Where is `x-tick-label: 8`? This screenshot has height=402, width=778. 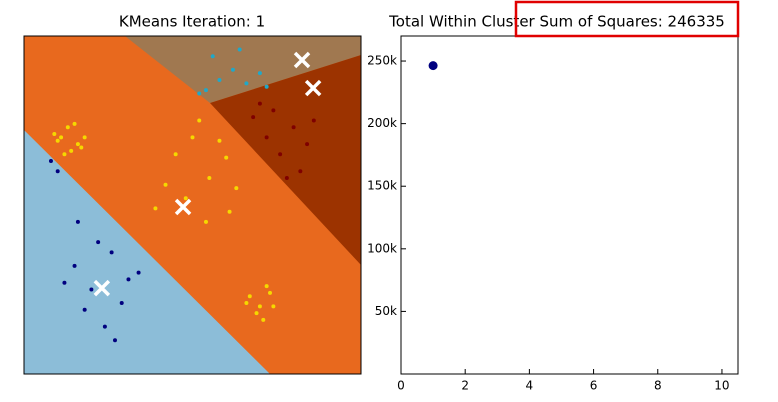 x-tick-label: 8 is located at coordinates (658, 386).